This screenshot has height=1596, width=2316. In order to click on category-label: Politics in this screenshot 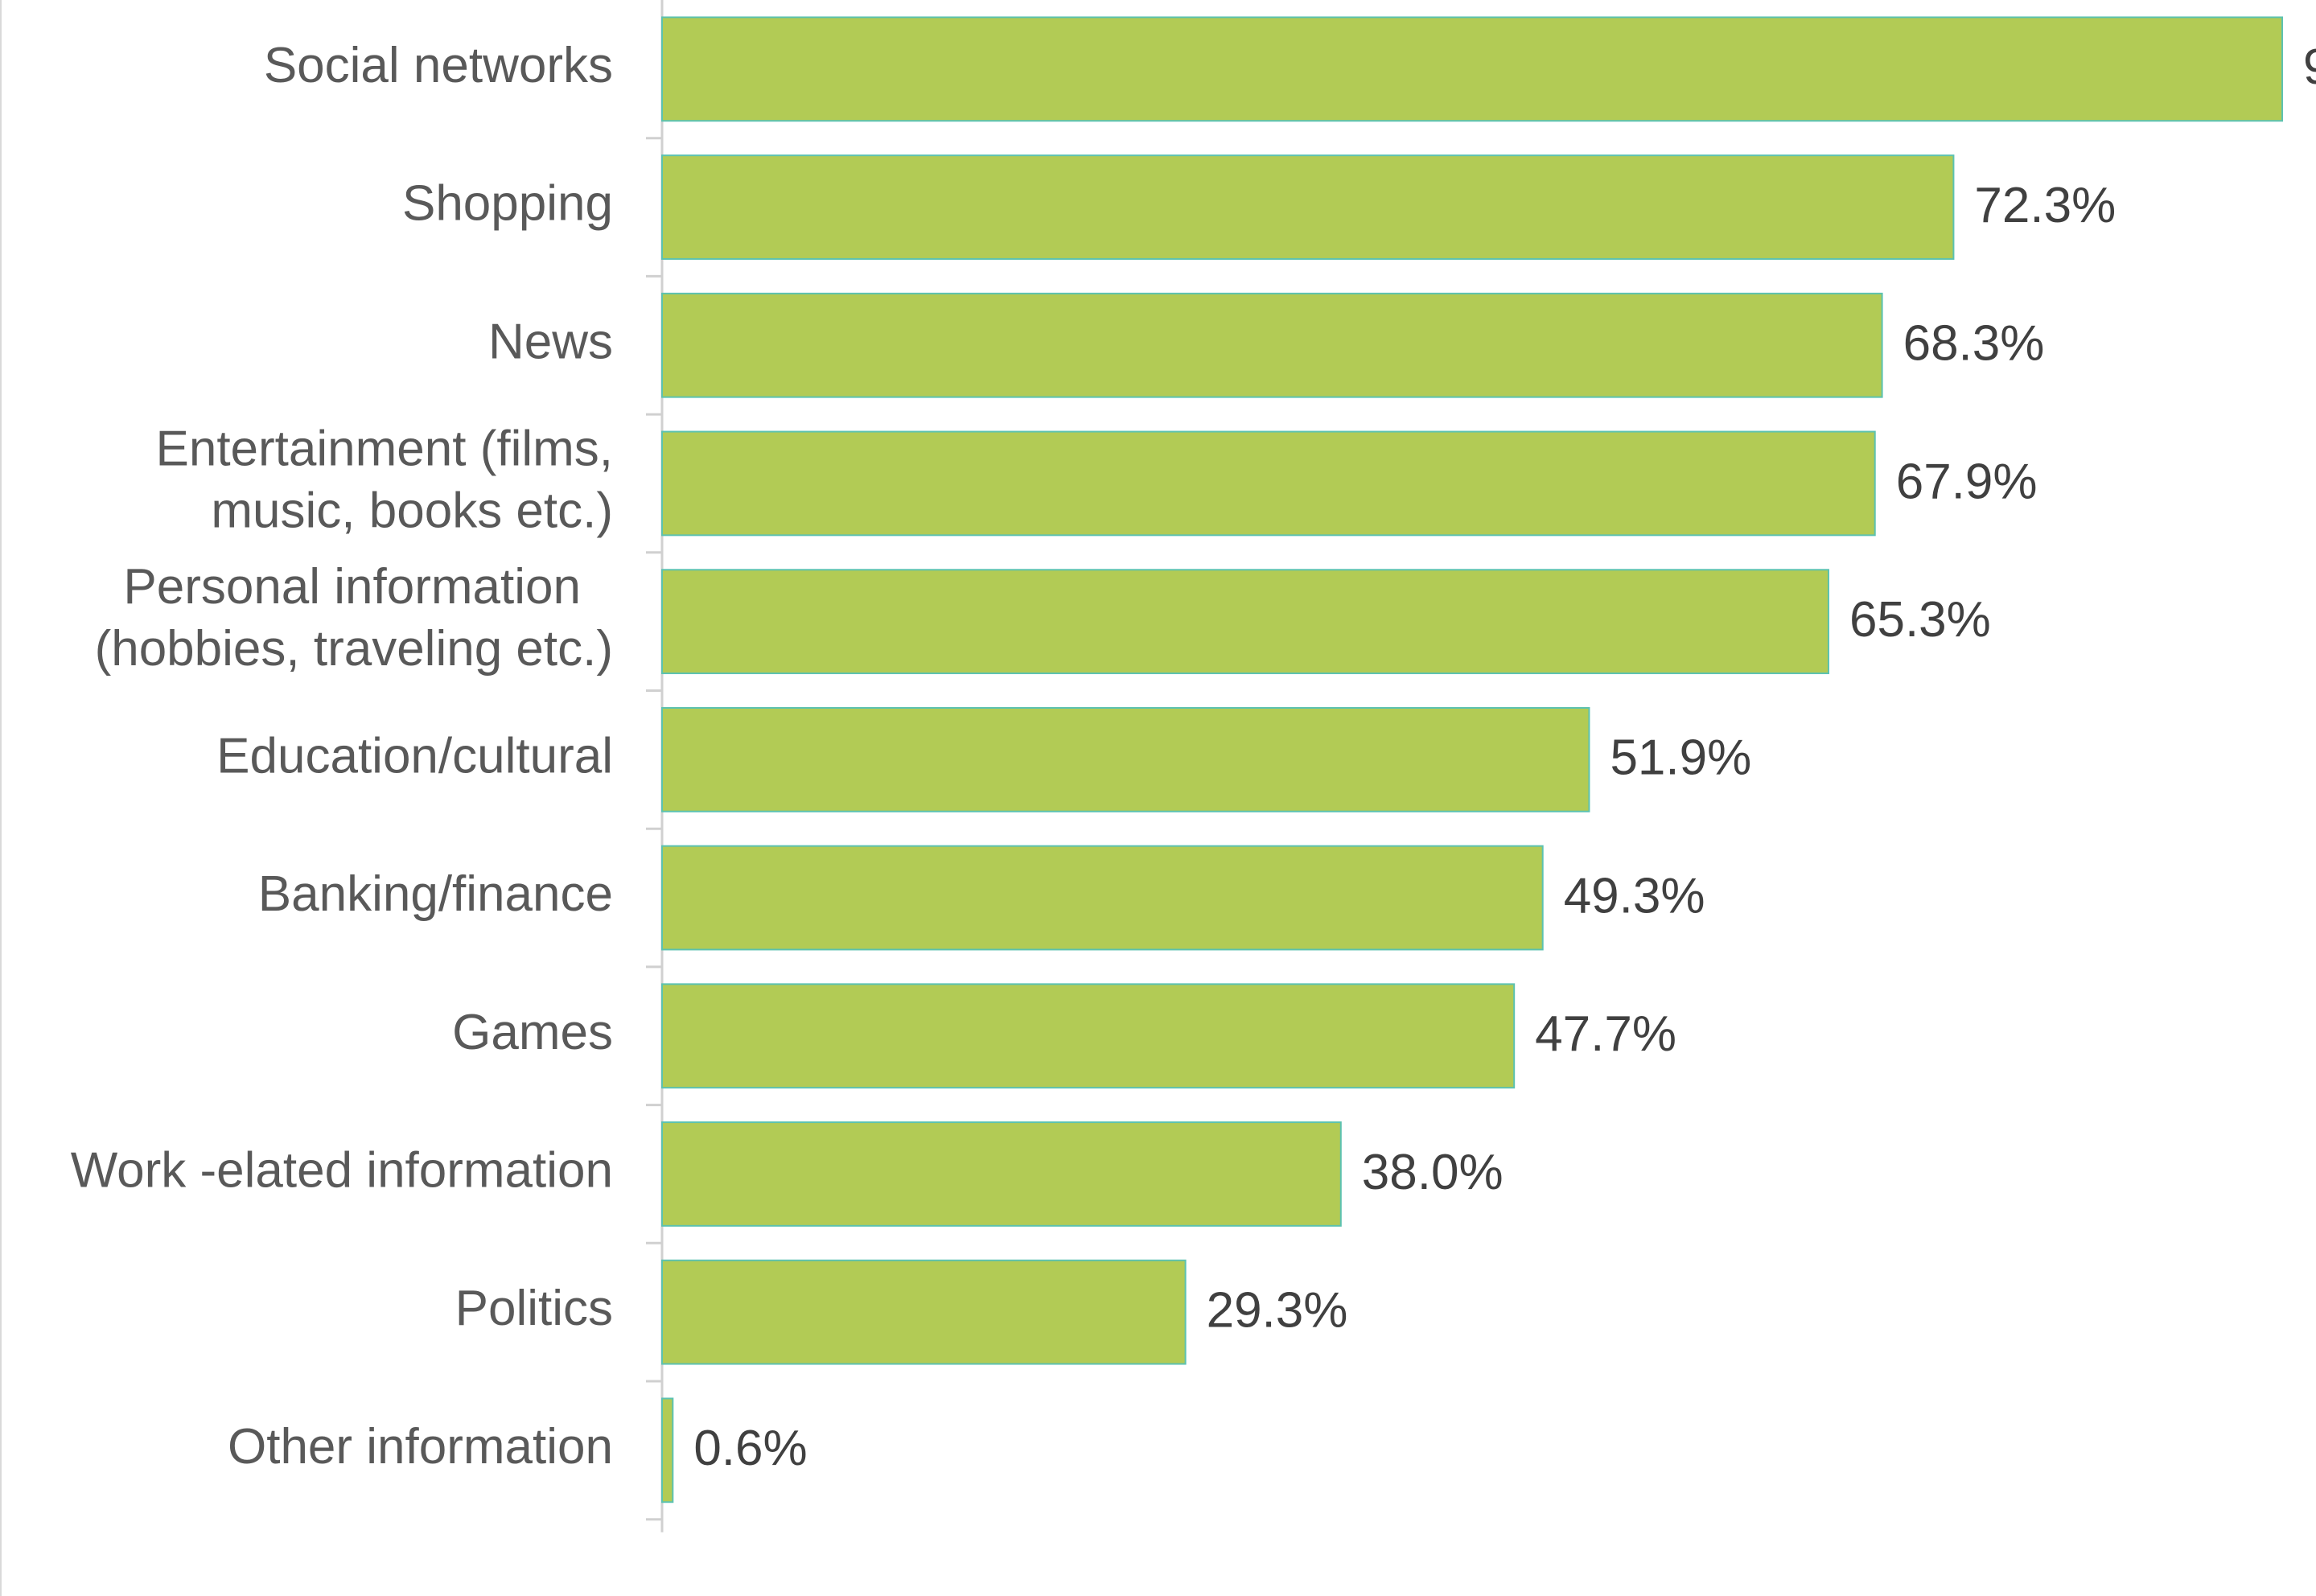, I will do `click(534, 1309)`.